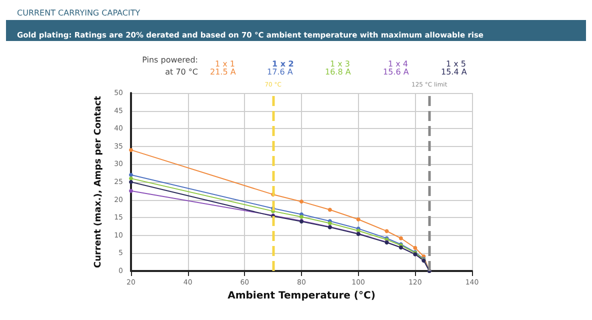  I want to click on text: at 70 °C, so click(181, 72).